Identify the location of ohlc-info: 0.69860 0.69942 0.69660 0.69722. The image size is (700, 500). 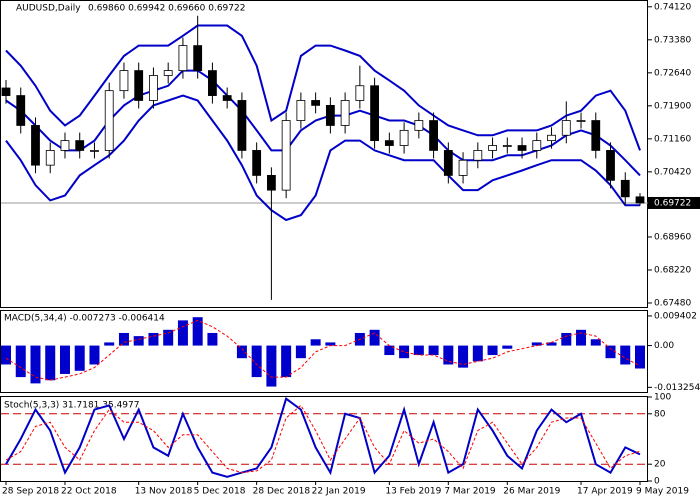
(166, 9).